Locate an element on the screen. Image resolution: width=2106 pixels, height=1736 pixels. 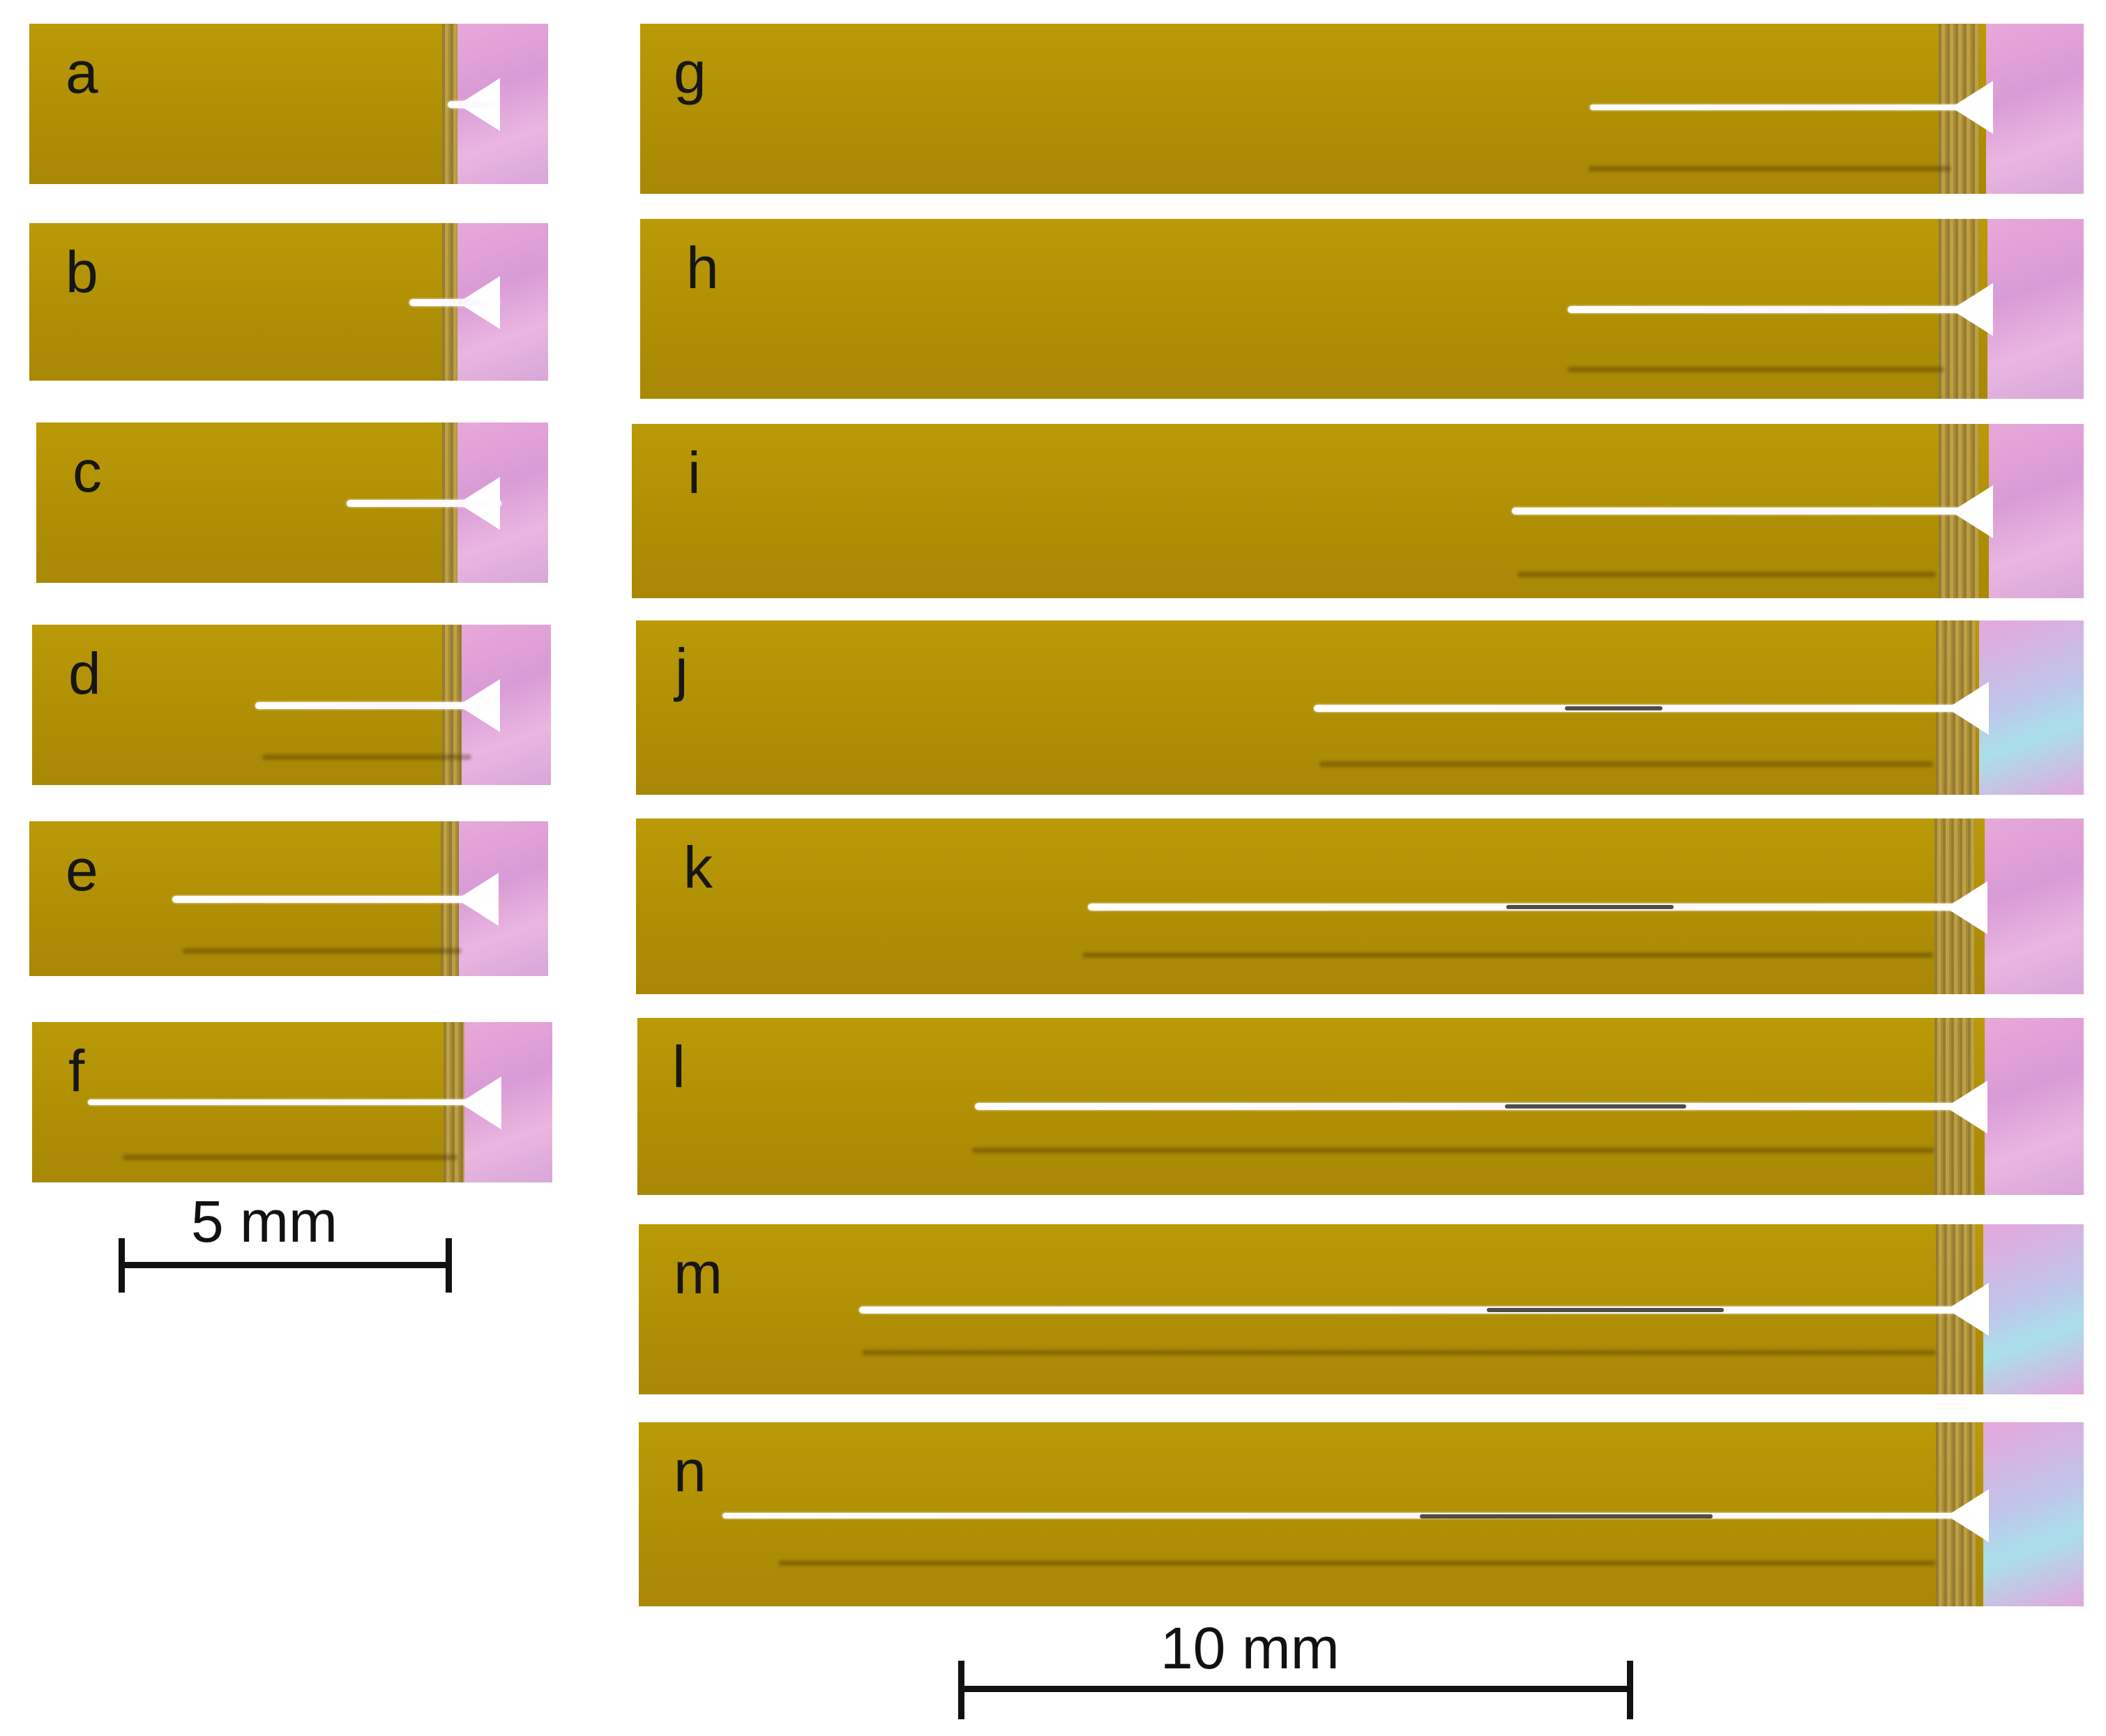
panel-k: k is located at coordinates (1360, 906).